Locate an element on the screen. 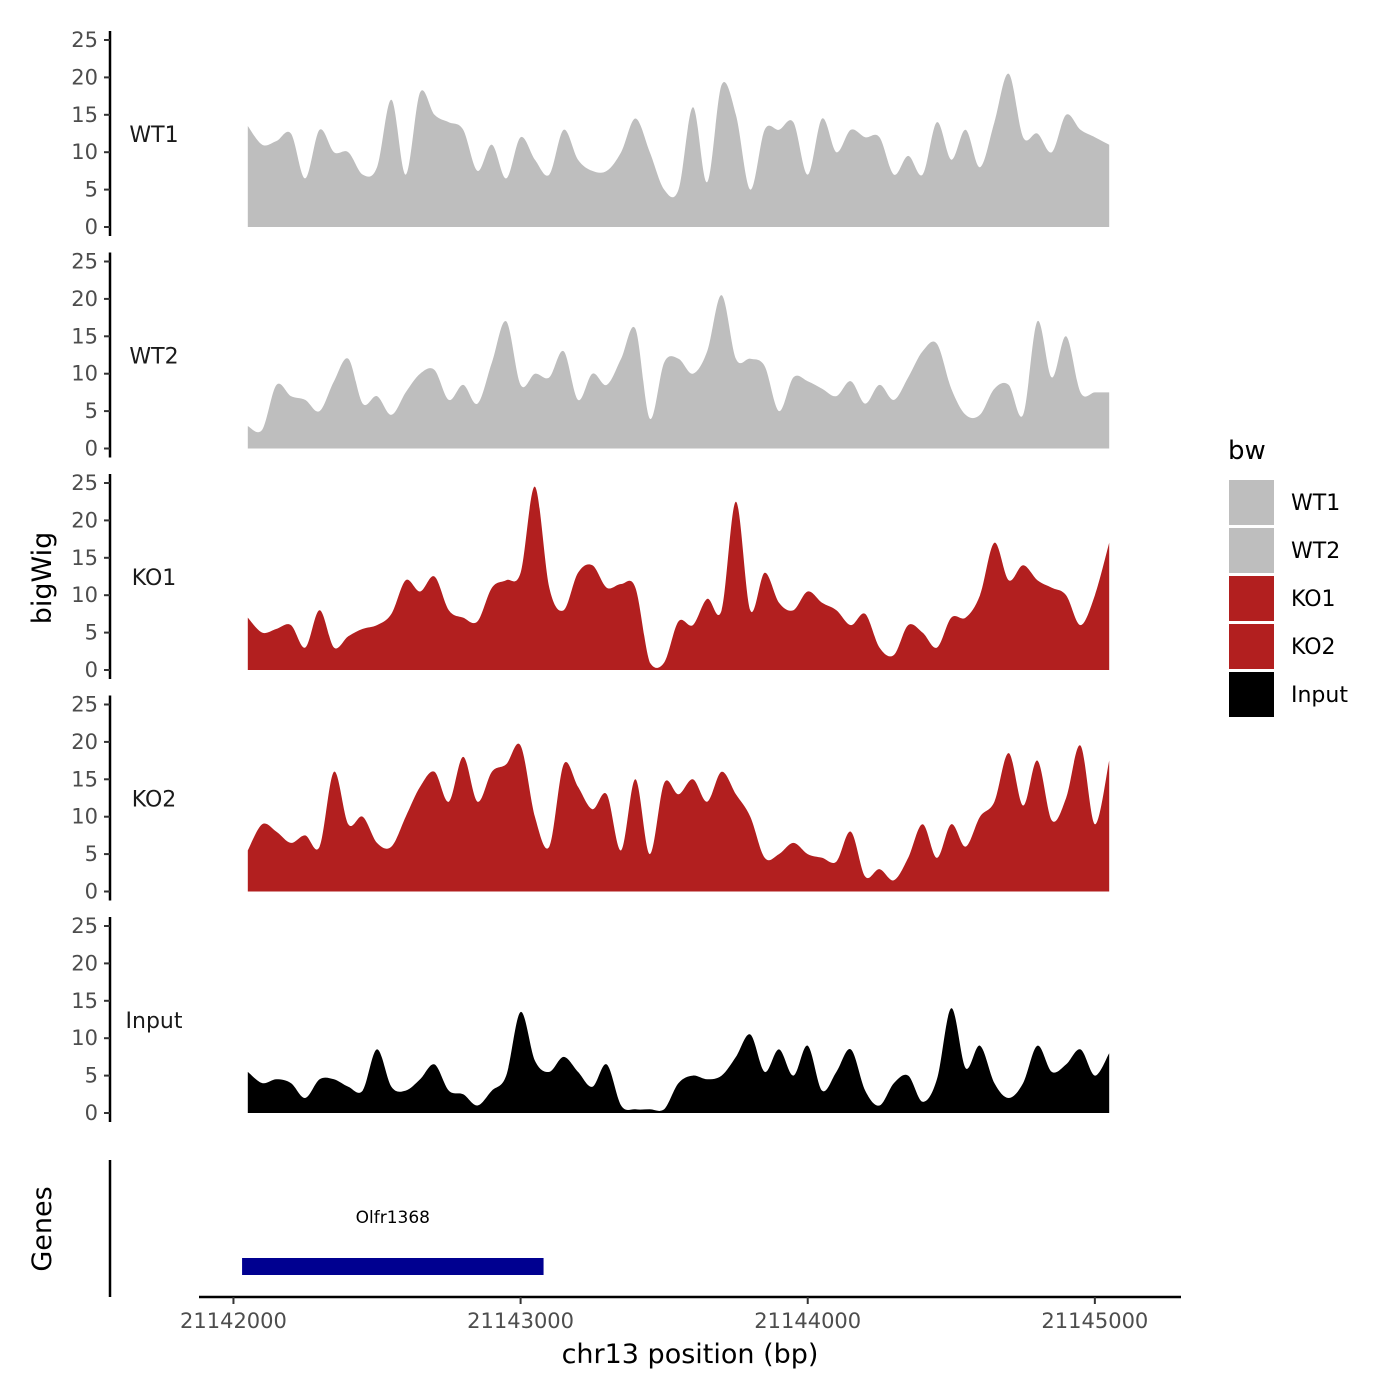 This screenshot has width=1400, height=1400. x-tick-label: 21142000 is located at coordinates (233, 1321).